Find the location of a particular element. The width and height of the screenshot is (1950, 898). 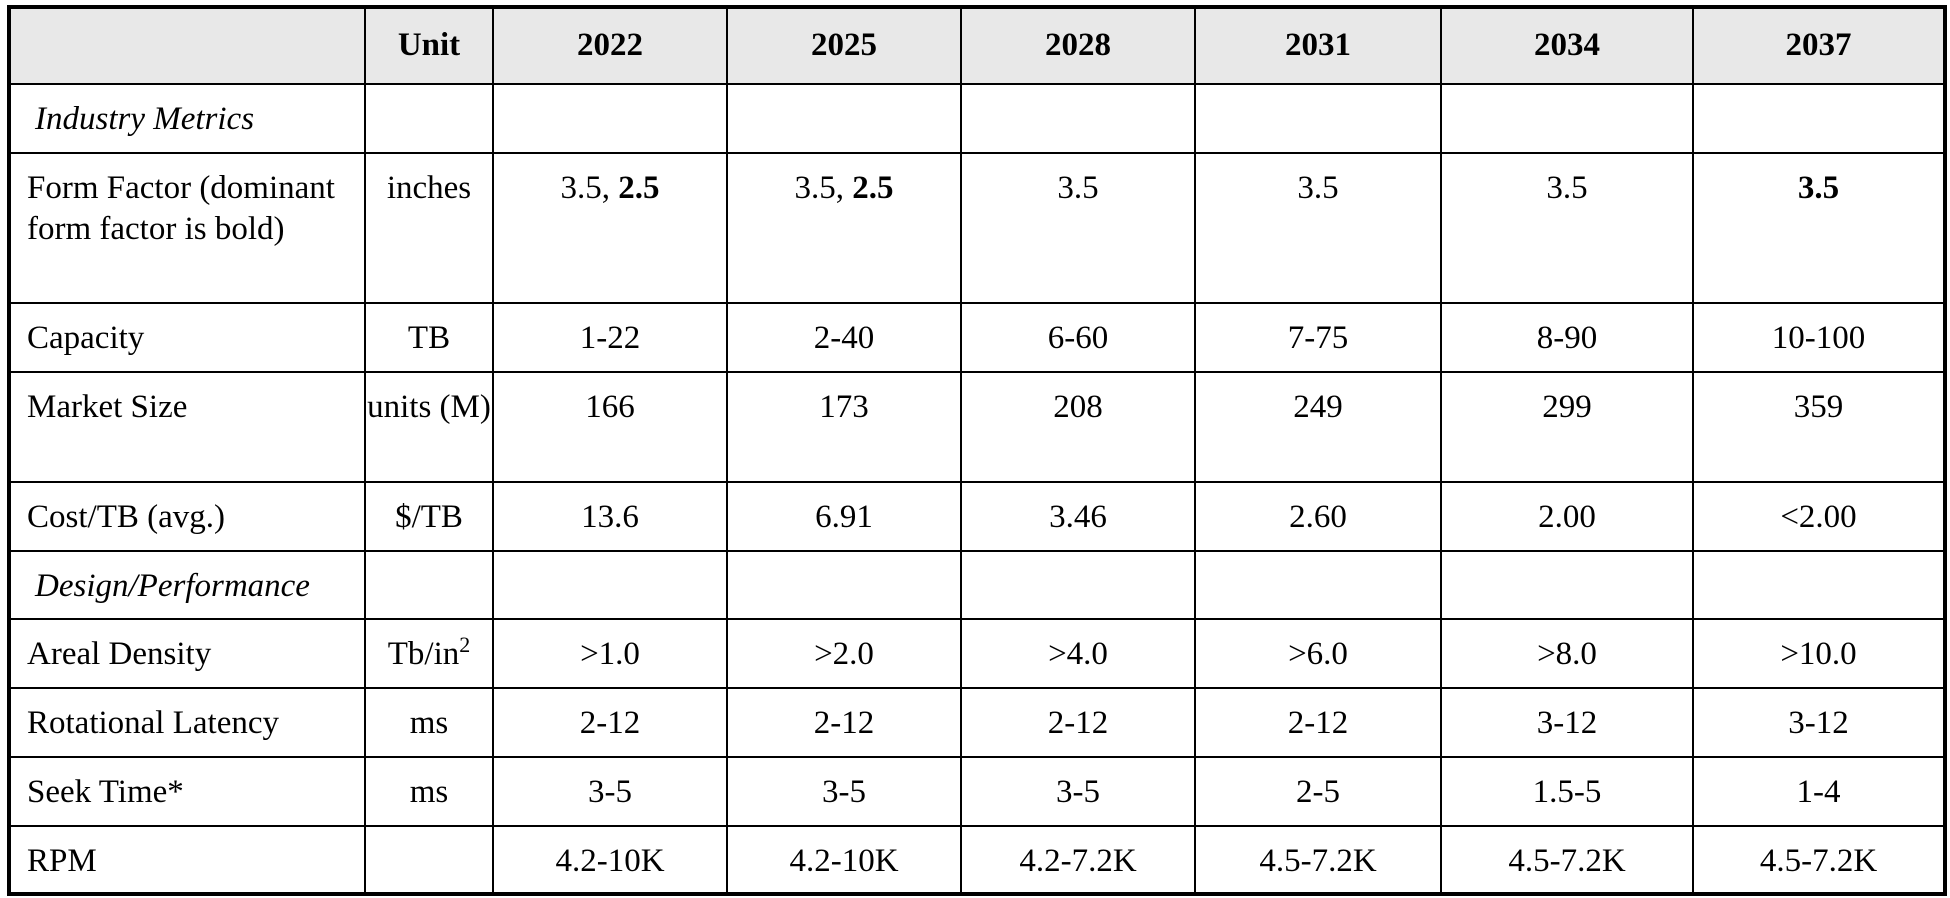

row-unit: $/TB is located at coordinates (429, 516).